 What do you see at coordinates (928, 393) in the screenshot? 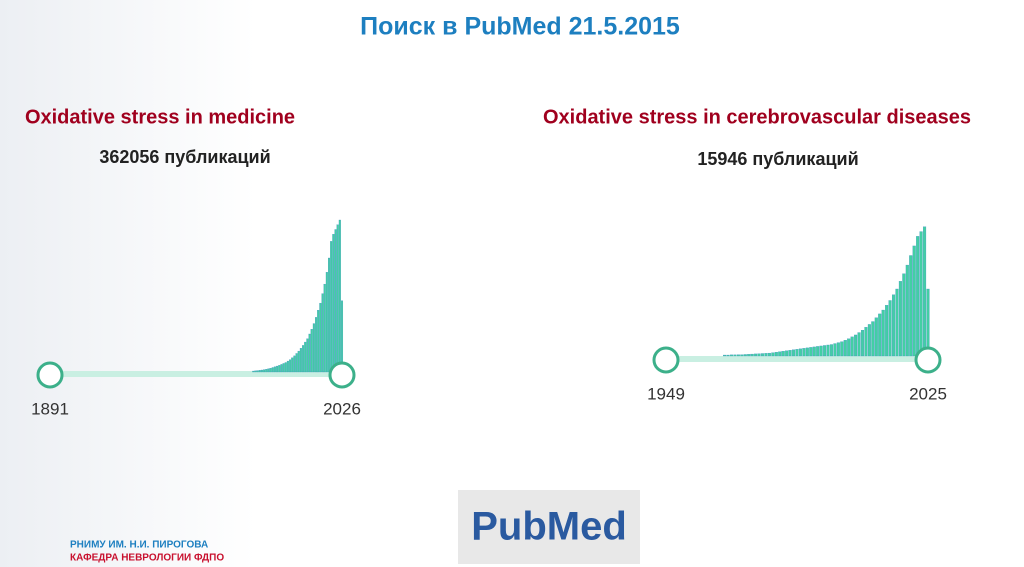
I see `x-tick-label: 2025` at bounding box center [928, 393].